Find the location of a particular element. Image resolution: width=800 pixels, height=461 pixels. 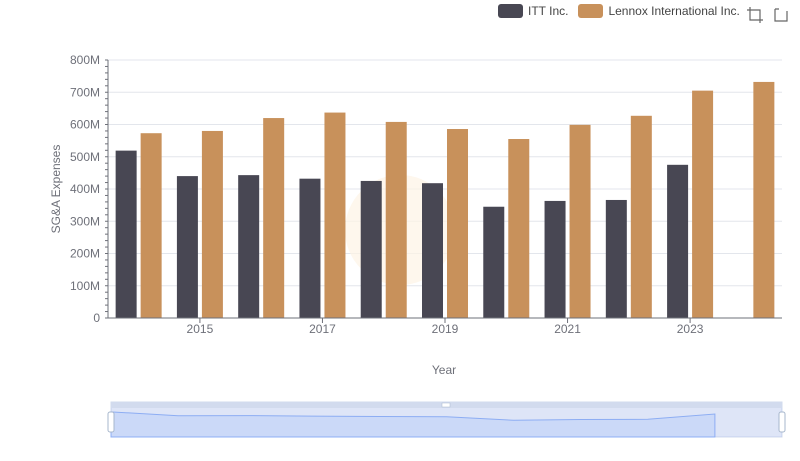

y-tick-label: 700M is located at coordinates (85, 92).